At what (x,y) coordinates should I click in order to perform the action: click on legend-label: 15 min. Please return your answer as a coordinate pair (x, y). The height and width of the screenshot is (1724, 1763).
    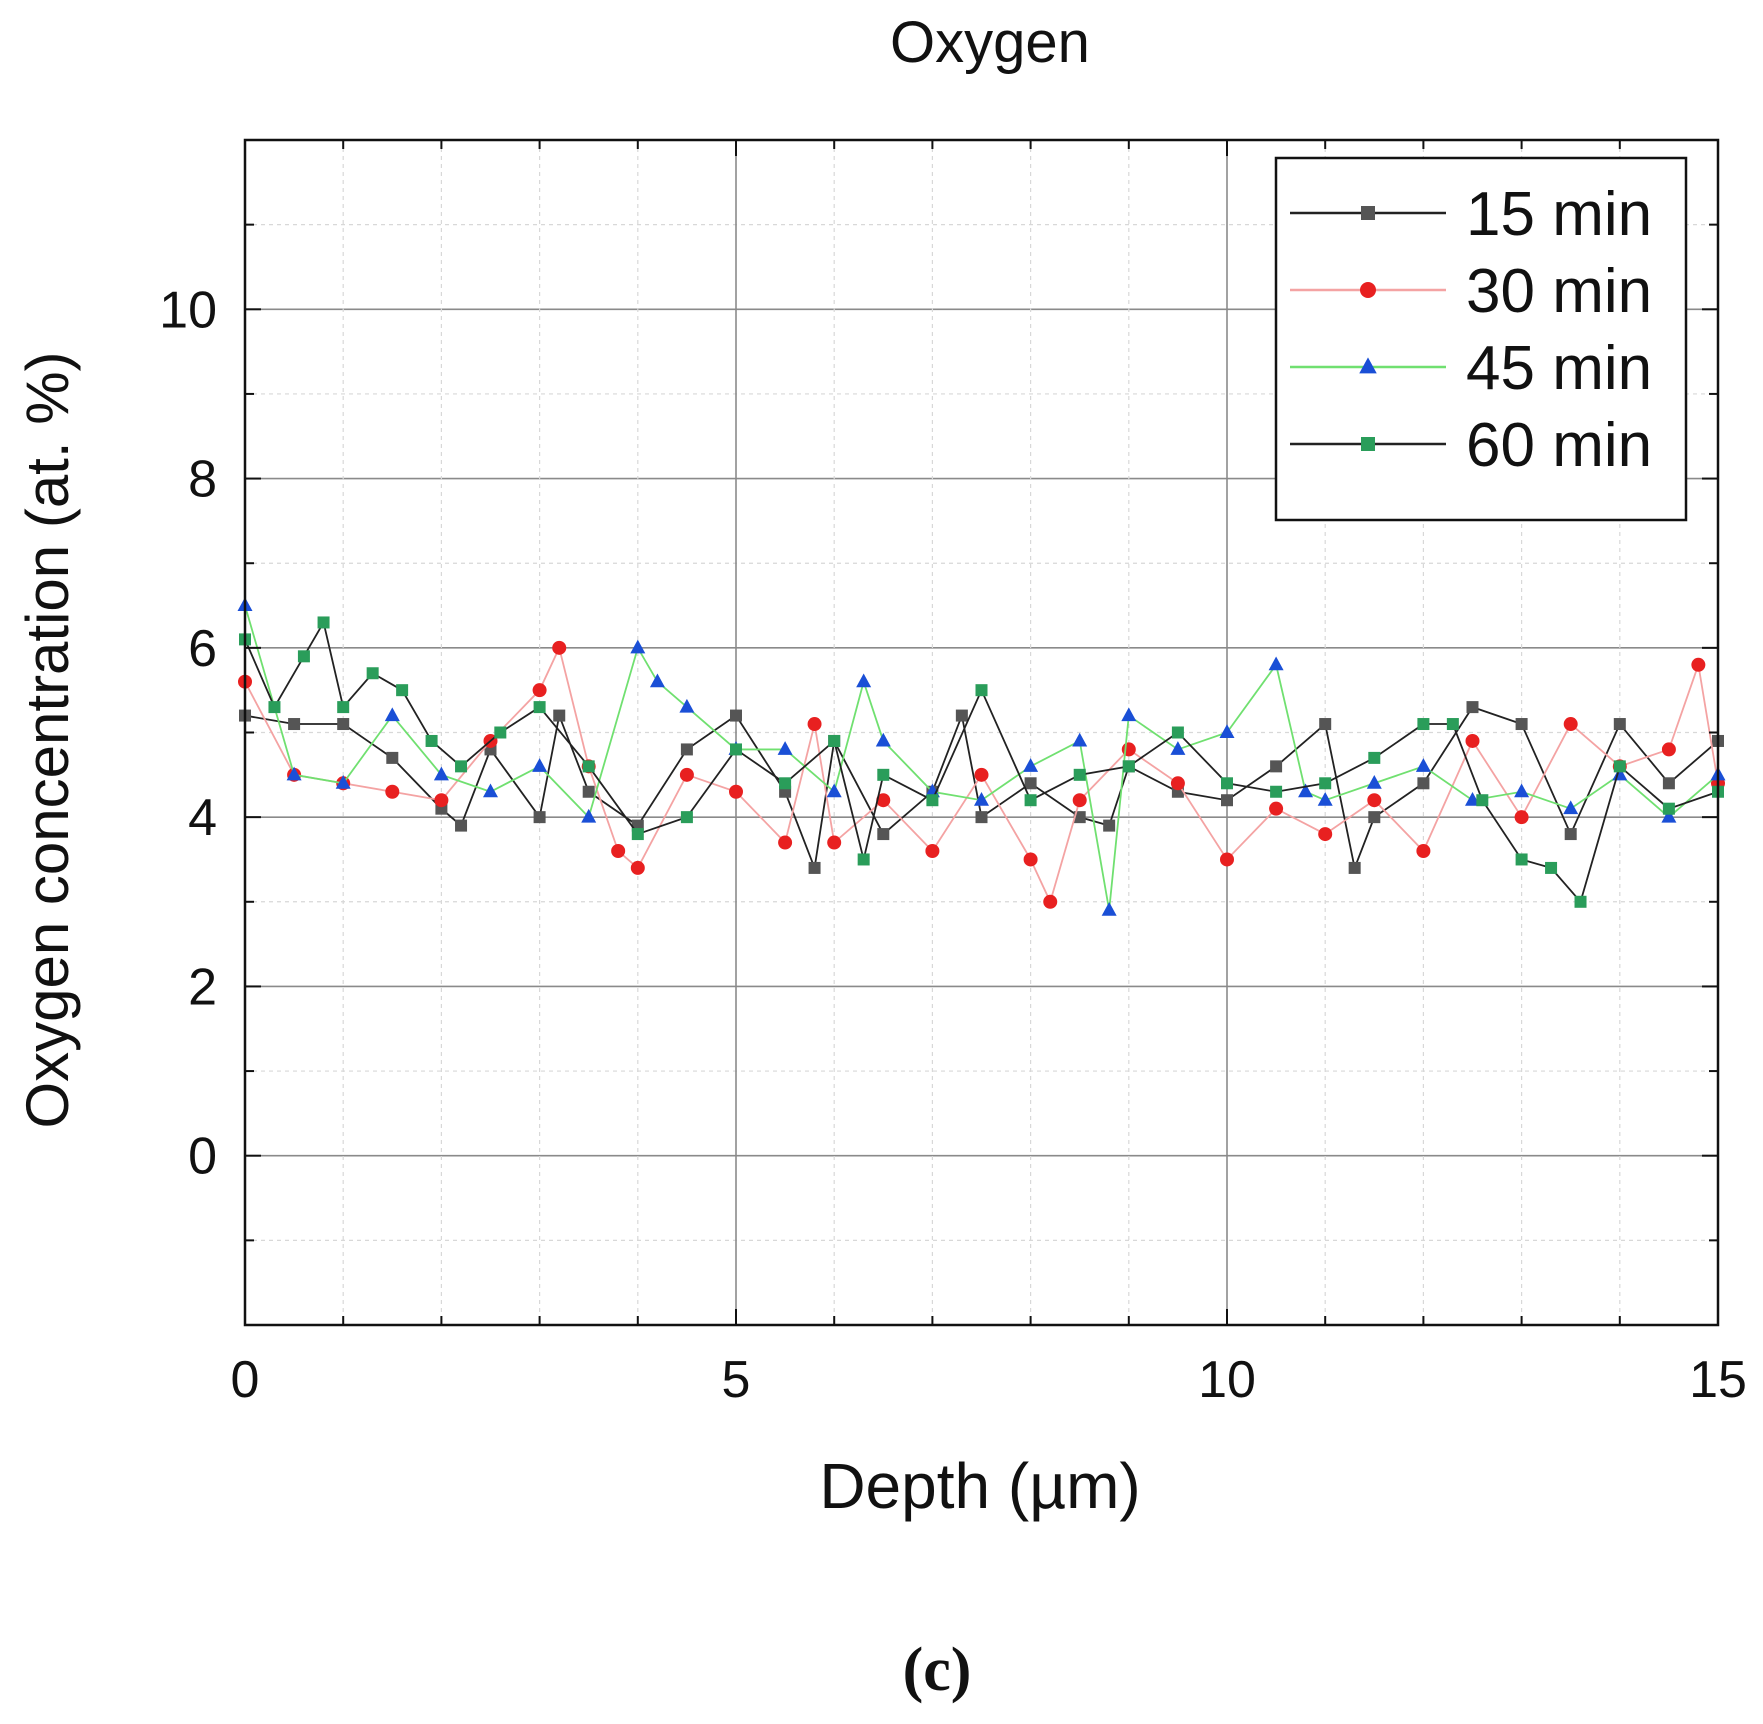
    Looking at the image, I should click on (1559, 214).